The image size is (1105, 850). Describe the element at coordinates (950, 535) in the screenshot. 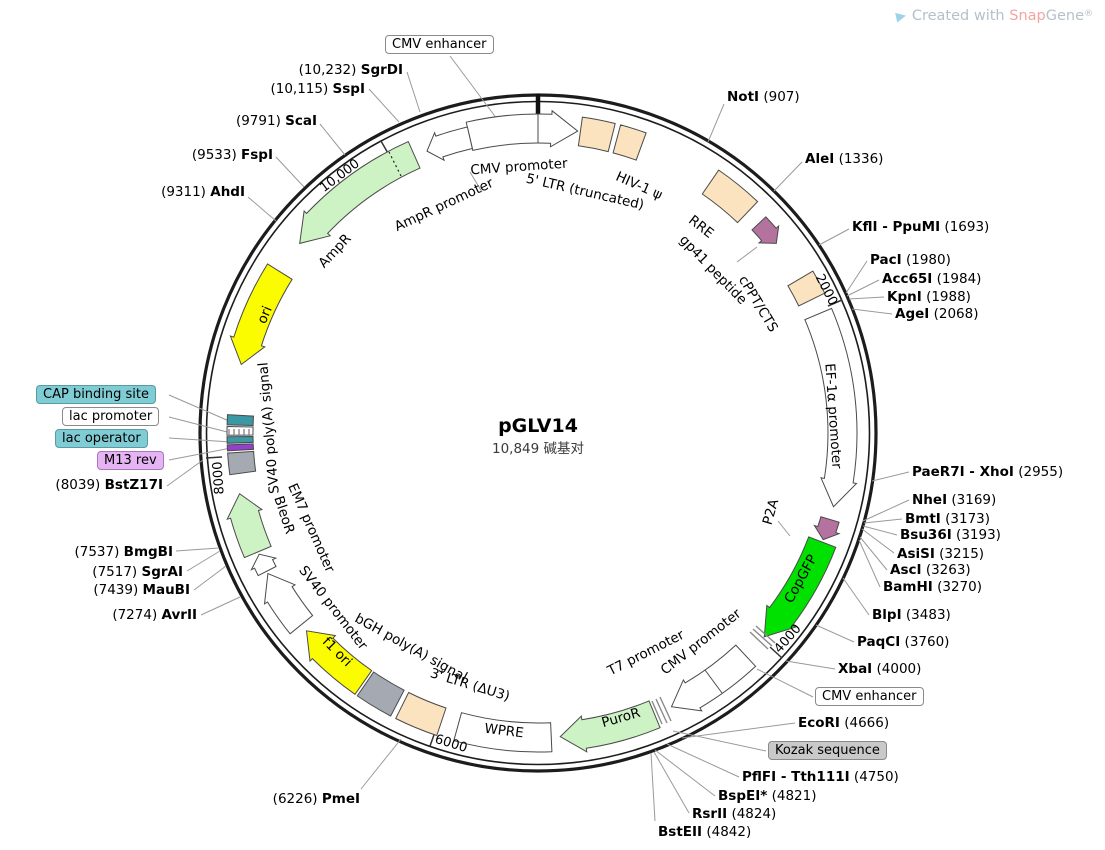

I see `site-bsu36i: Bsu36I (3193)` at that location.